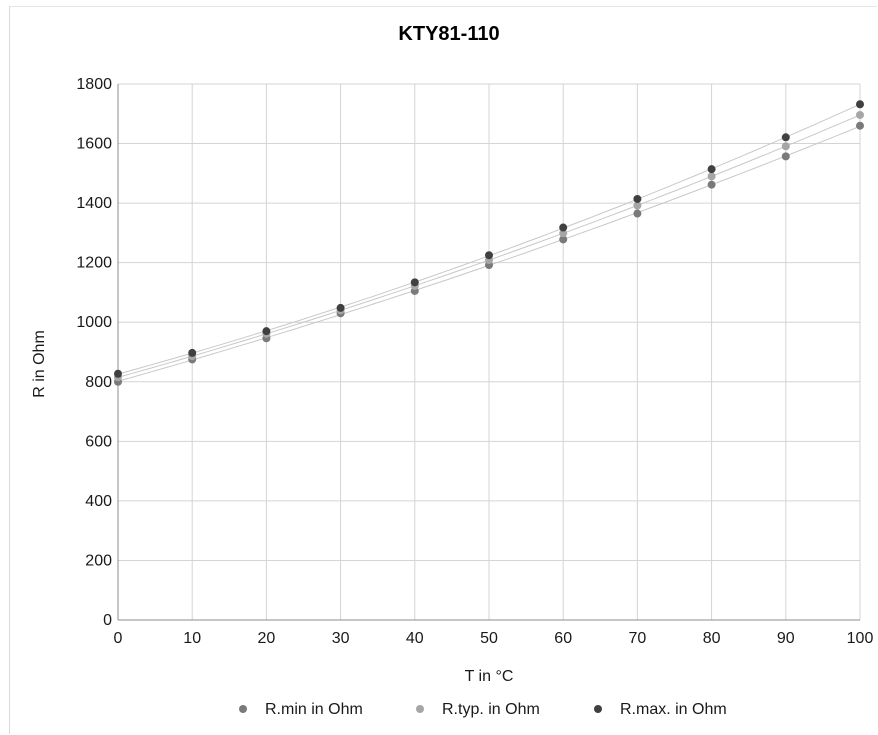 The height and width of the screenshot is (735, 878). Describe the element at coordinates (98, 441) in the screenshot. I see `y-tick-label: 600` at that location.